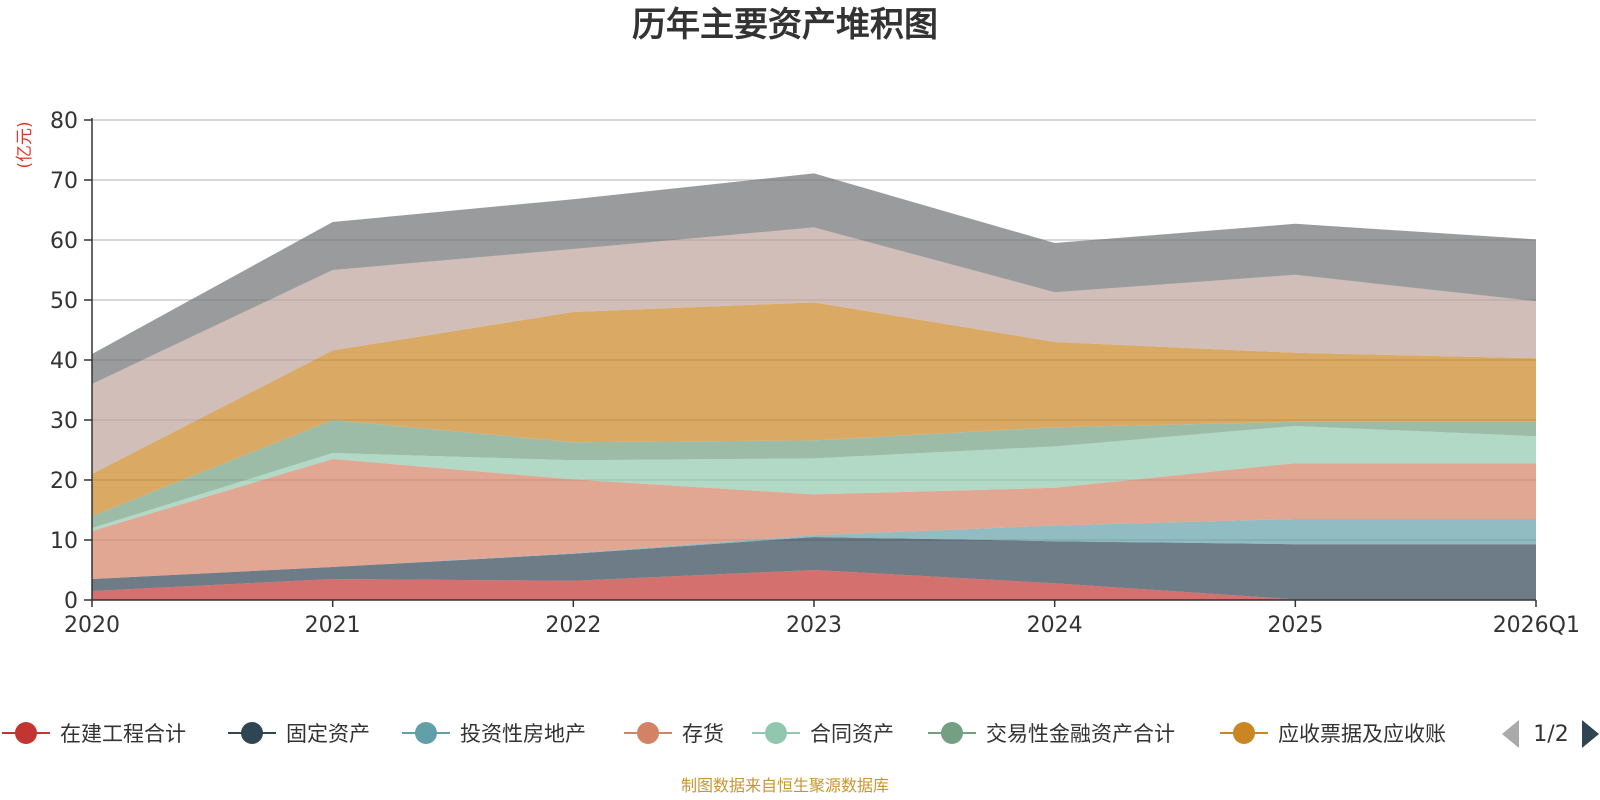 The image size is (1600, 800). What do you see at coordinates (1590, 734) in the screenshot?
I see `legend-next-page-icon` at bounding box center [1590, 734].